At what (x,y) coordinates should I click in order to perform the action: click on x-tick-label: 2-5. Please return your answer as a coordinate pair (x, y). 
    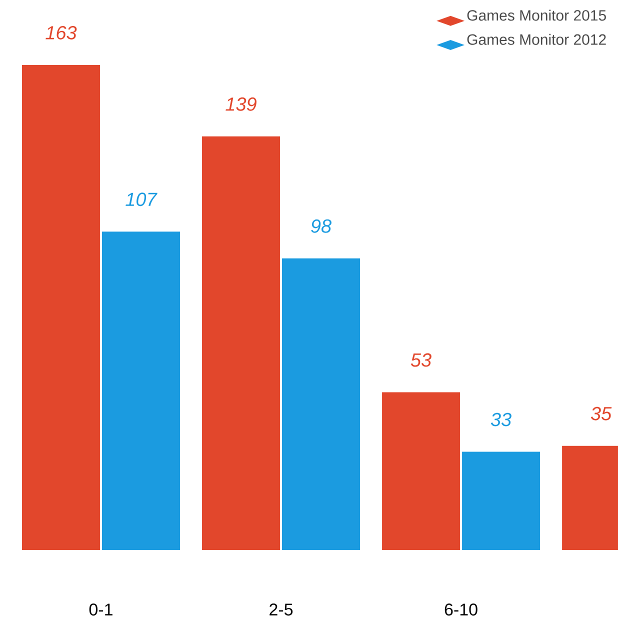
    Looking at the image, I should click on (281, 610).